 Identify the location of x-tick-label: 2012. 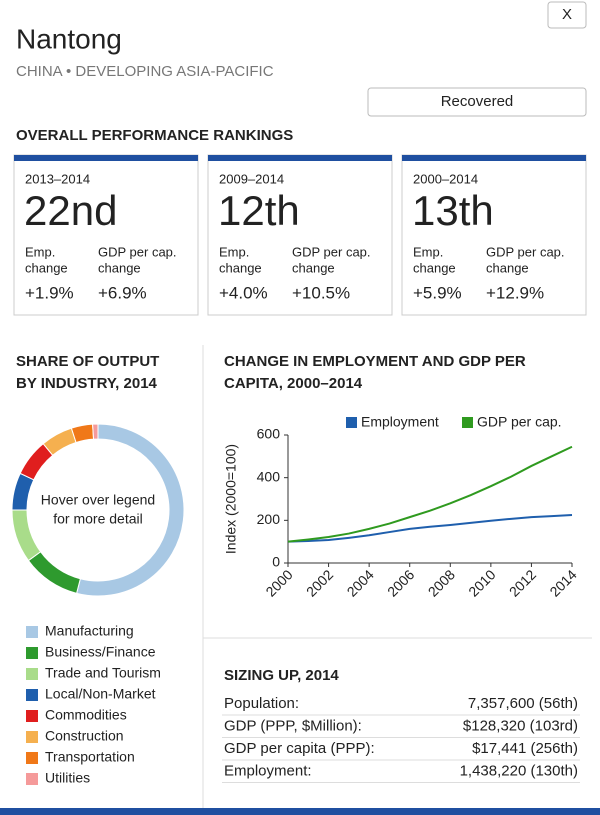
(522, 582).